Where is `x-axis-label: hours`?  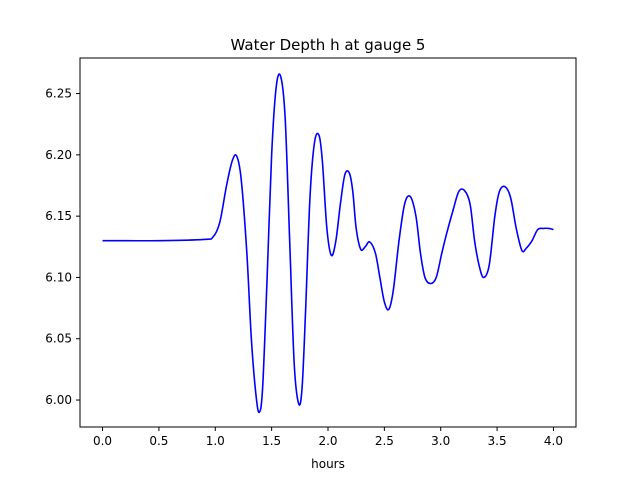
x-axis-label: hours is located at coordinates (328, 464).